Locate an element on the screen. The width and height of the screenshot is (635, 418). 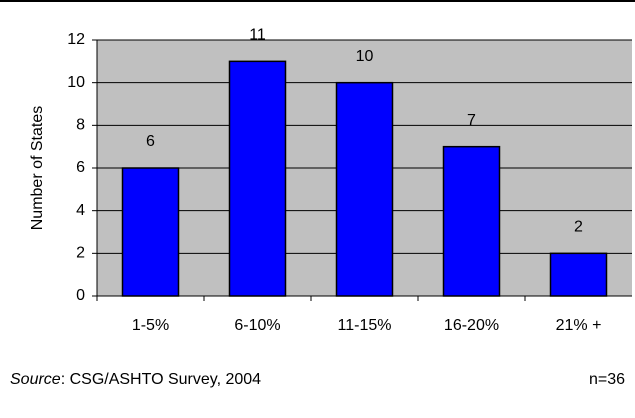
source-label: Source is located at coordinates (35, 379).